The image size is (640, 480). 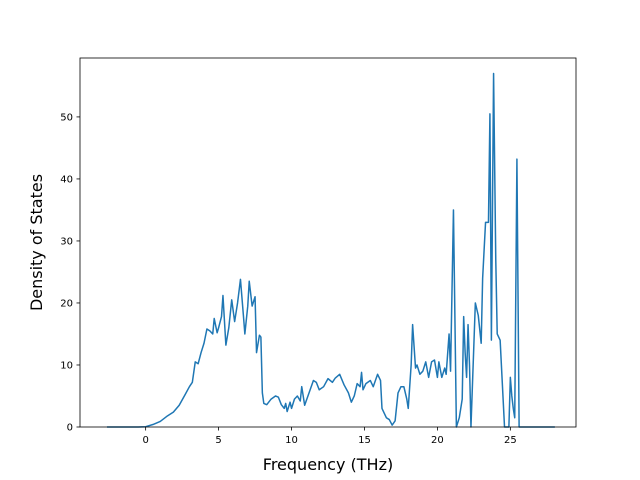 What do you see at coordinates (437, 440) in the screenshot?
I see `x-tick-label: 20` at bounding box center [437, 440].